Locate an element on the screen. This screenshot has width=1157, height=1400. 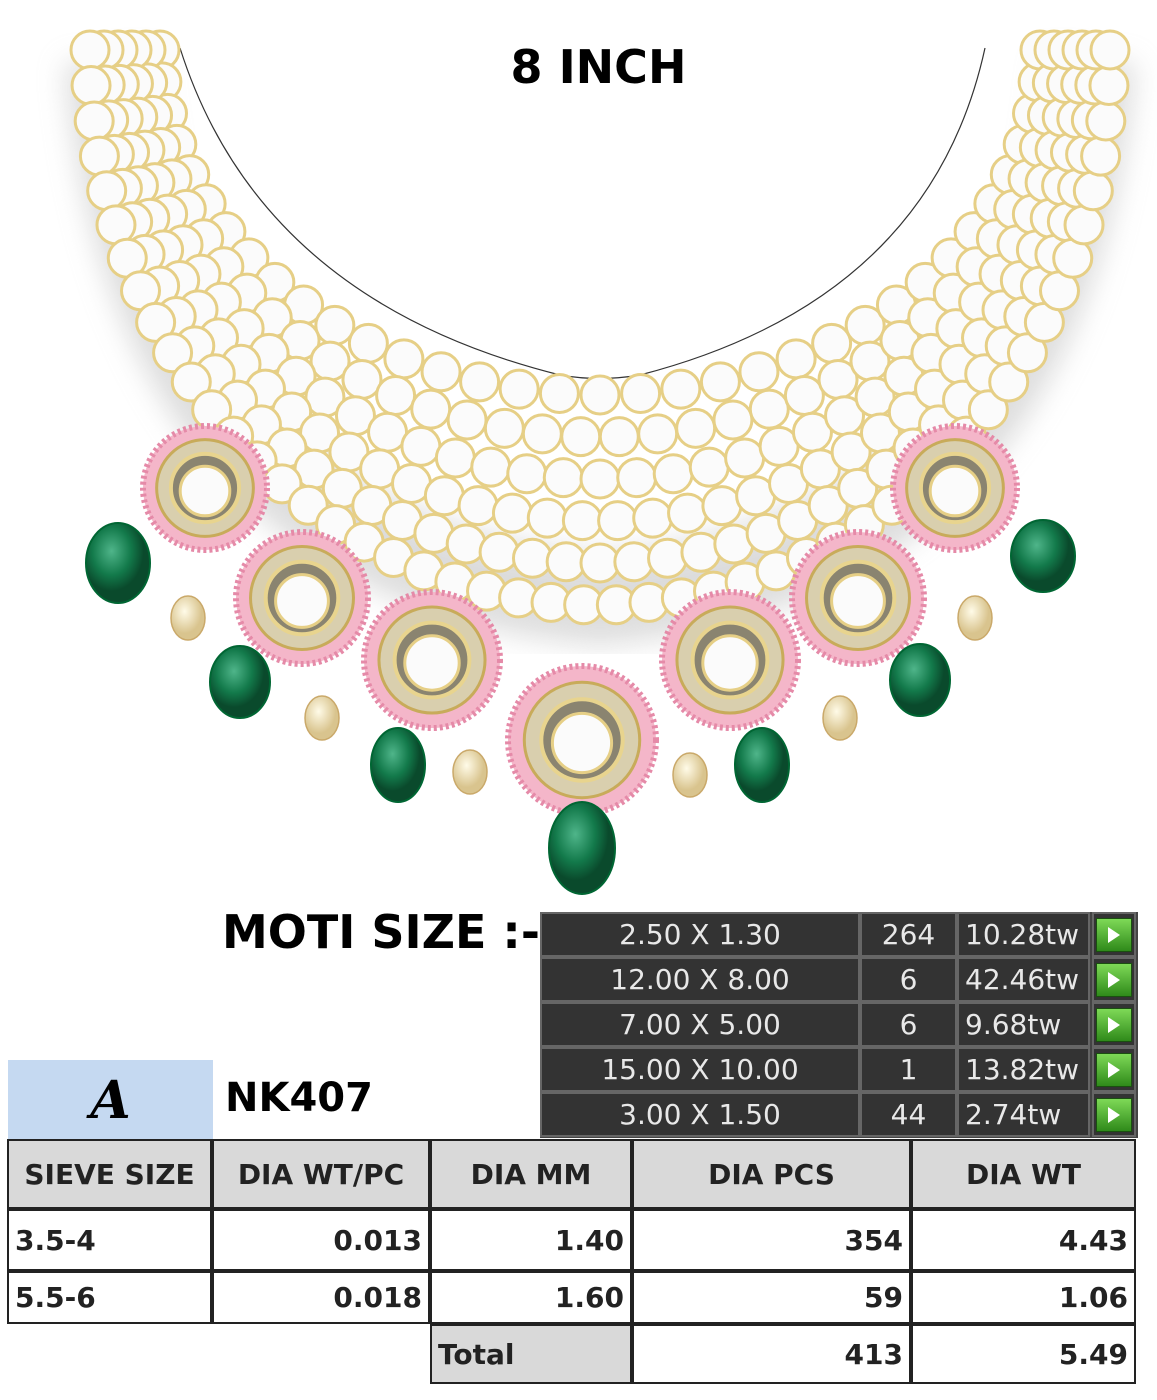
moti-cell: 44 is located at coordinates (908, 1114).